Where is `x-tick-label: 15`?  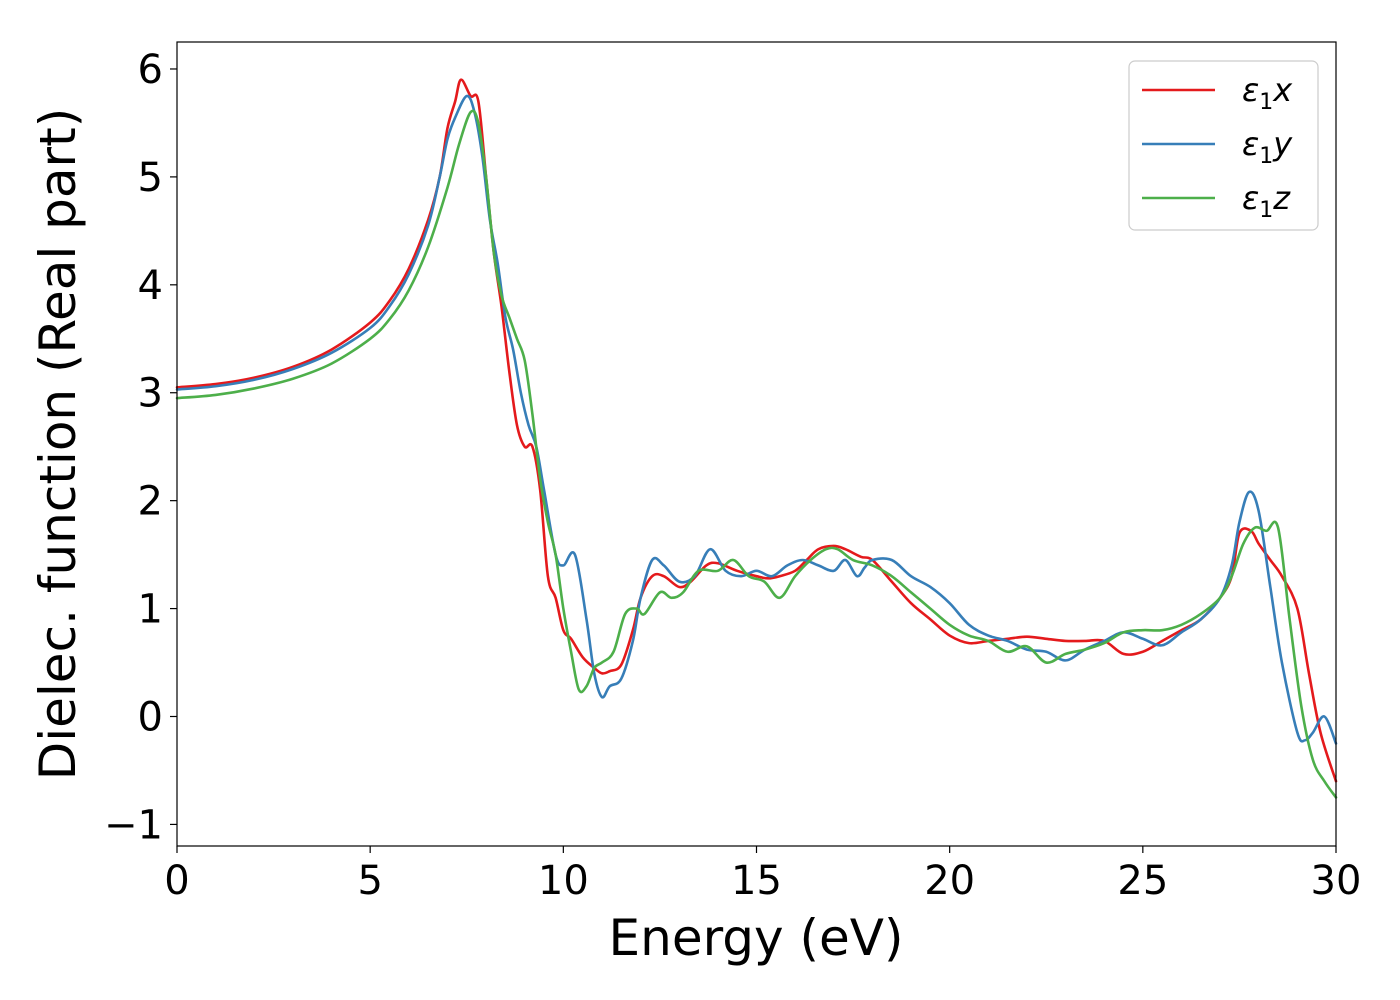 x-tick-label: 15 is located at coordinates (756, 881).